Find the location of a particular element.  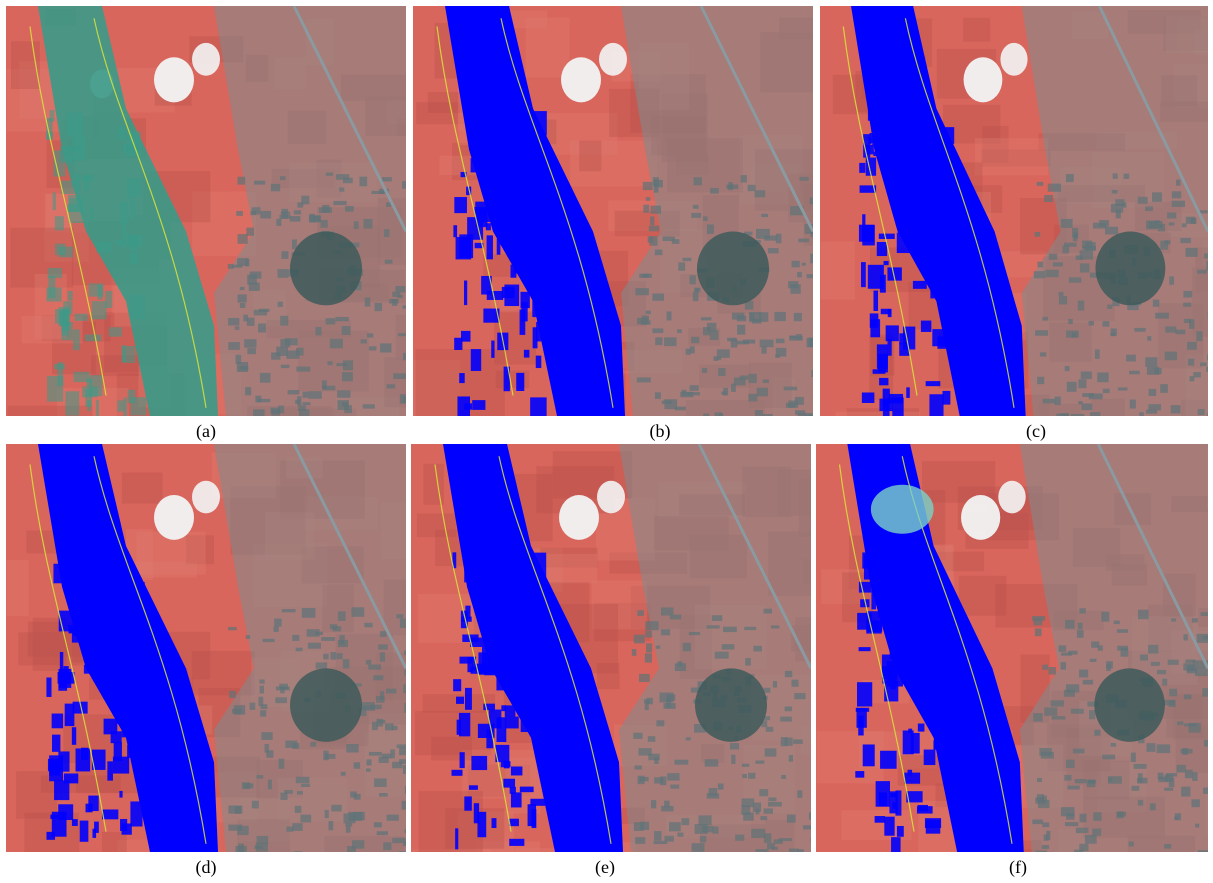

panel-f-svg is located at coordinates (1012, 648).